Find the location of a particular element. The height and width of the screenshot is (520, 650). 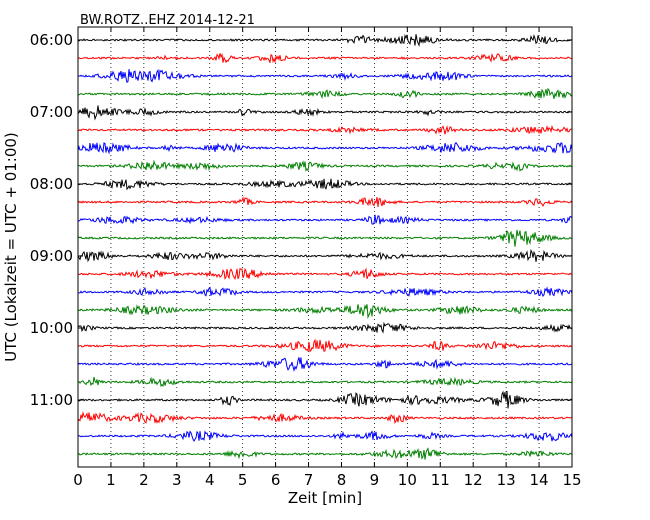

x-tick-label: 11 is located at coordinates (440, 480).